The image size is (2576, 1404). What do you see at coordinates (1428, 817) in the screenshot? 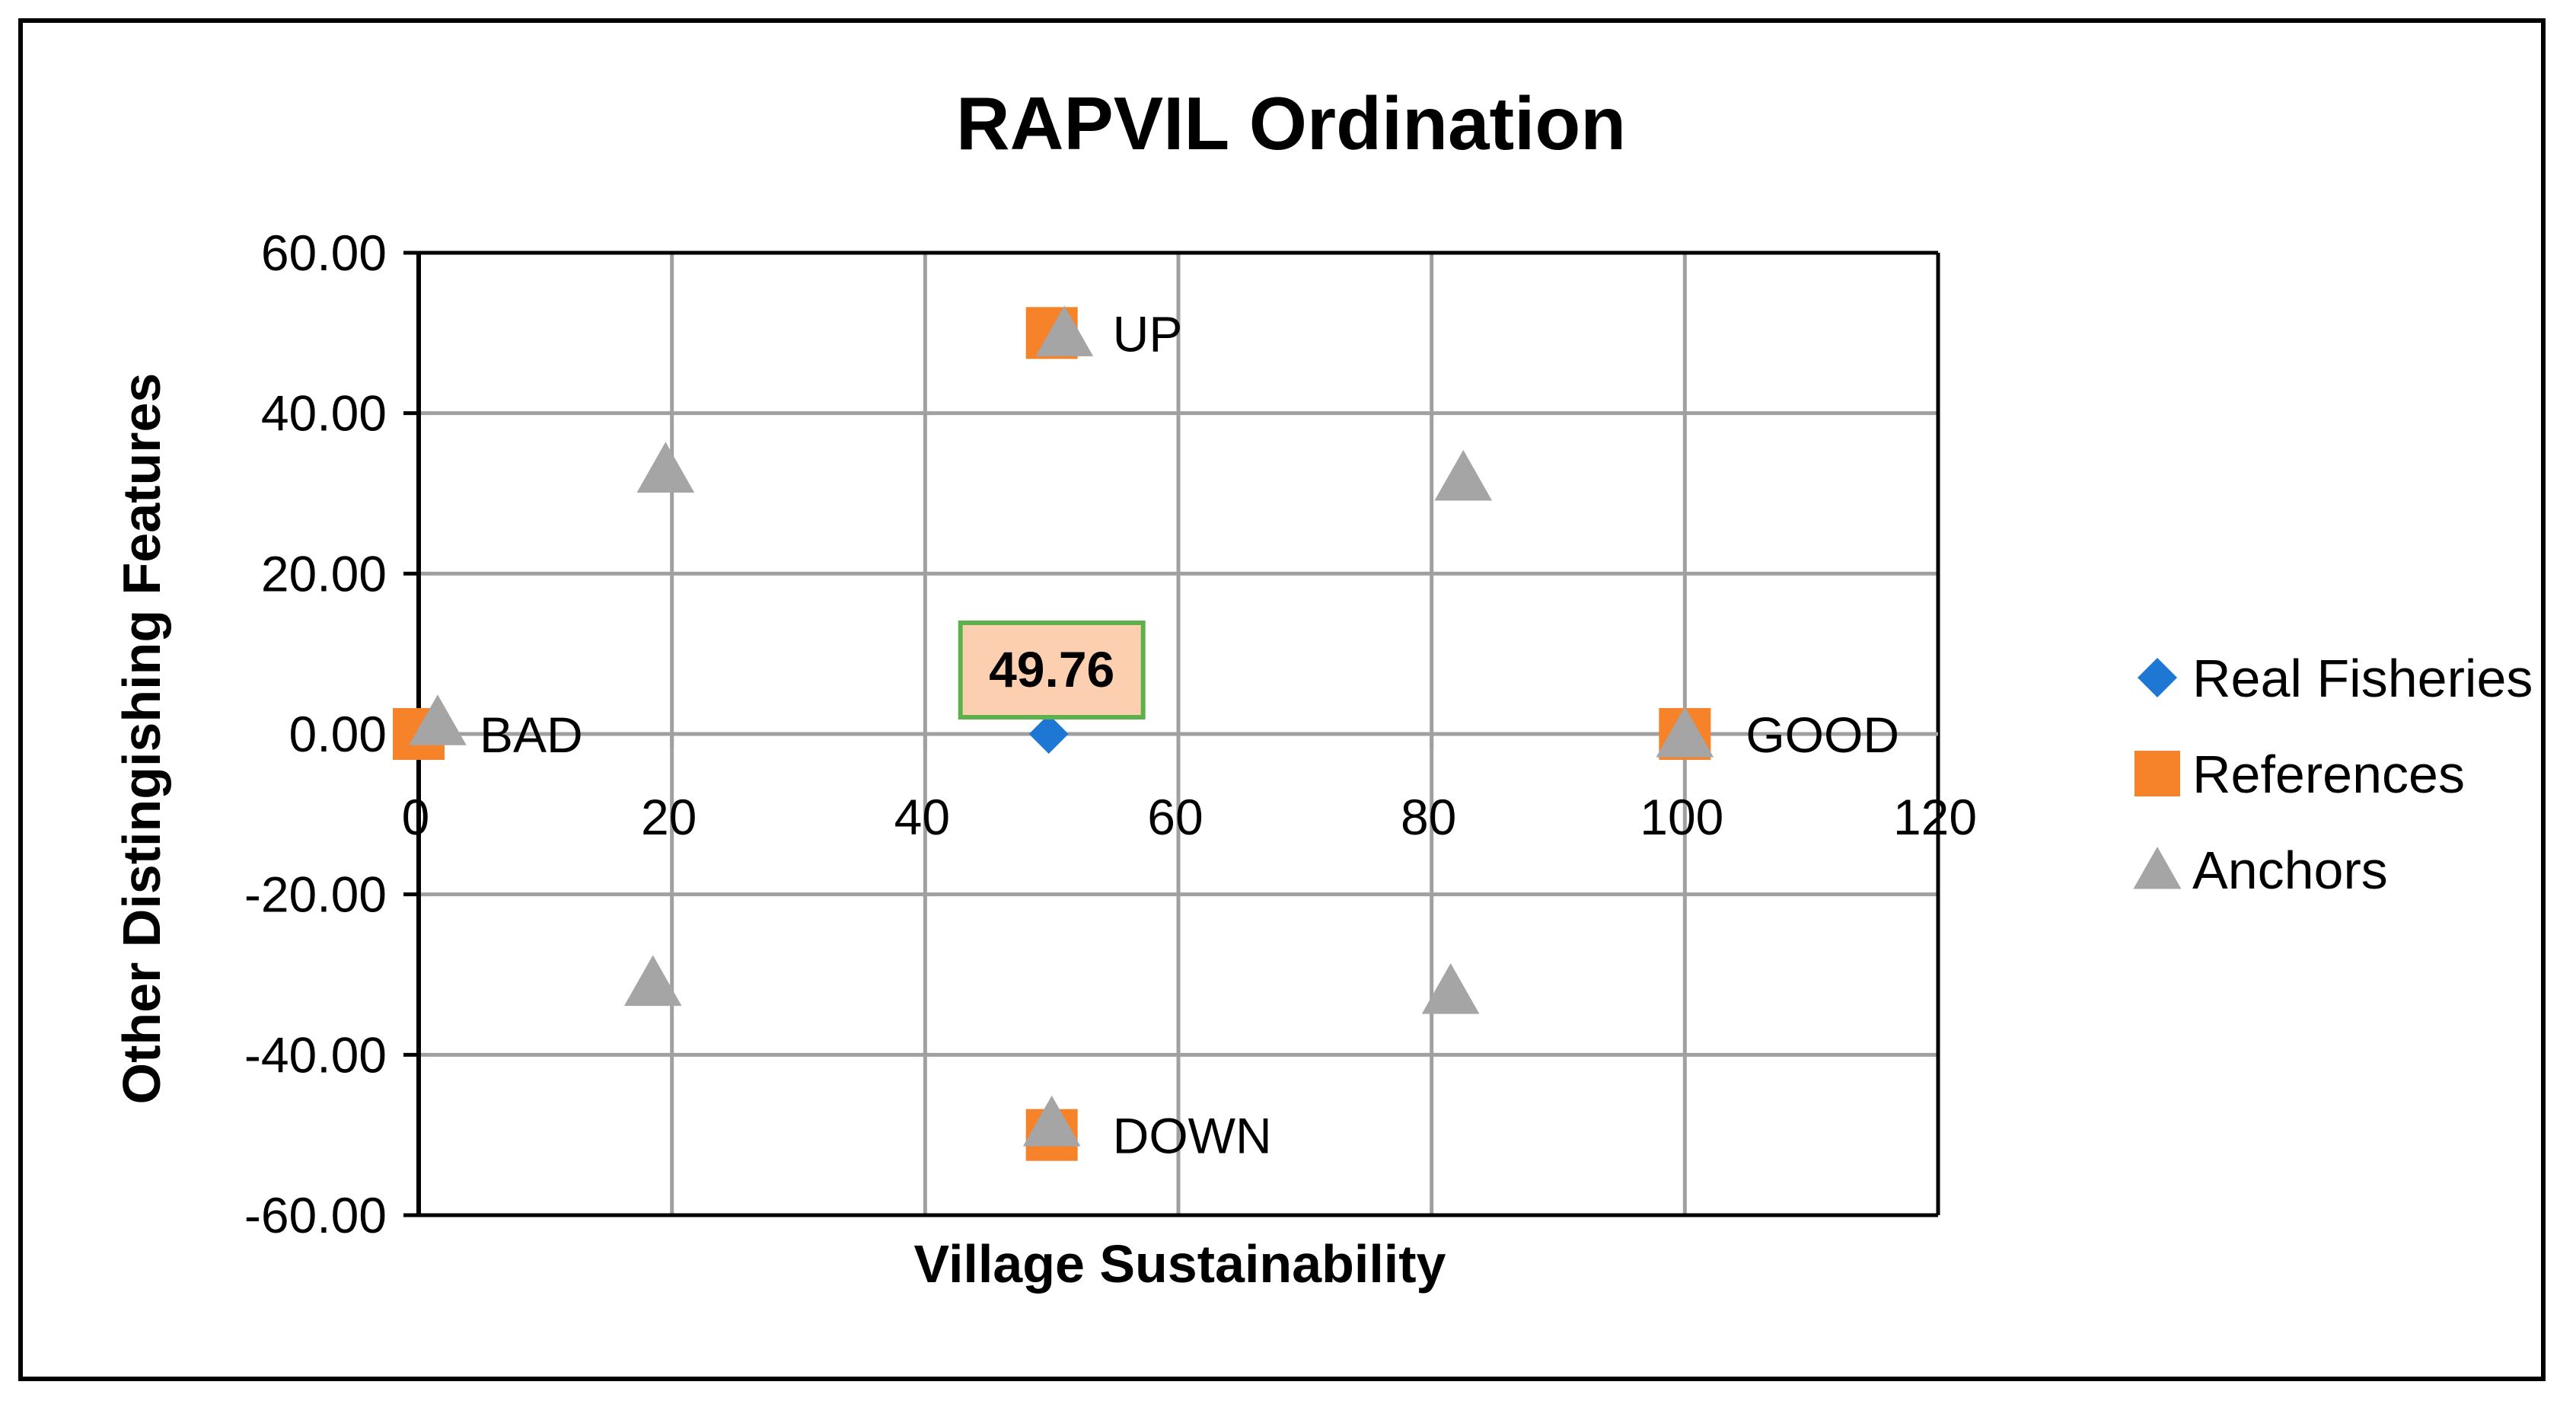
I see `x-tick-label: 80` at bounding box center [1428, 817].